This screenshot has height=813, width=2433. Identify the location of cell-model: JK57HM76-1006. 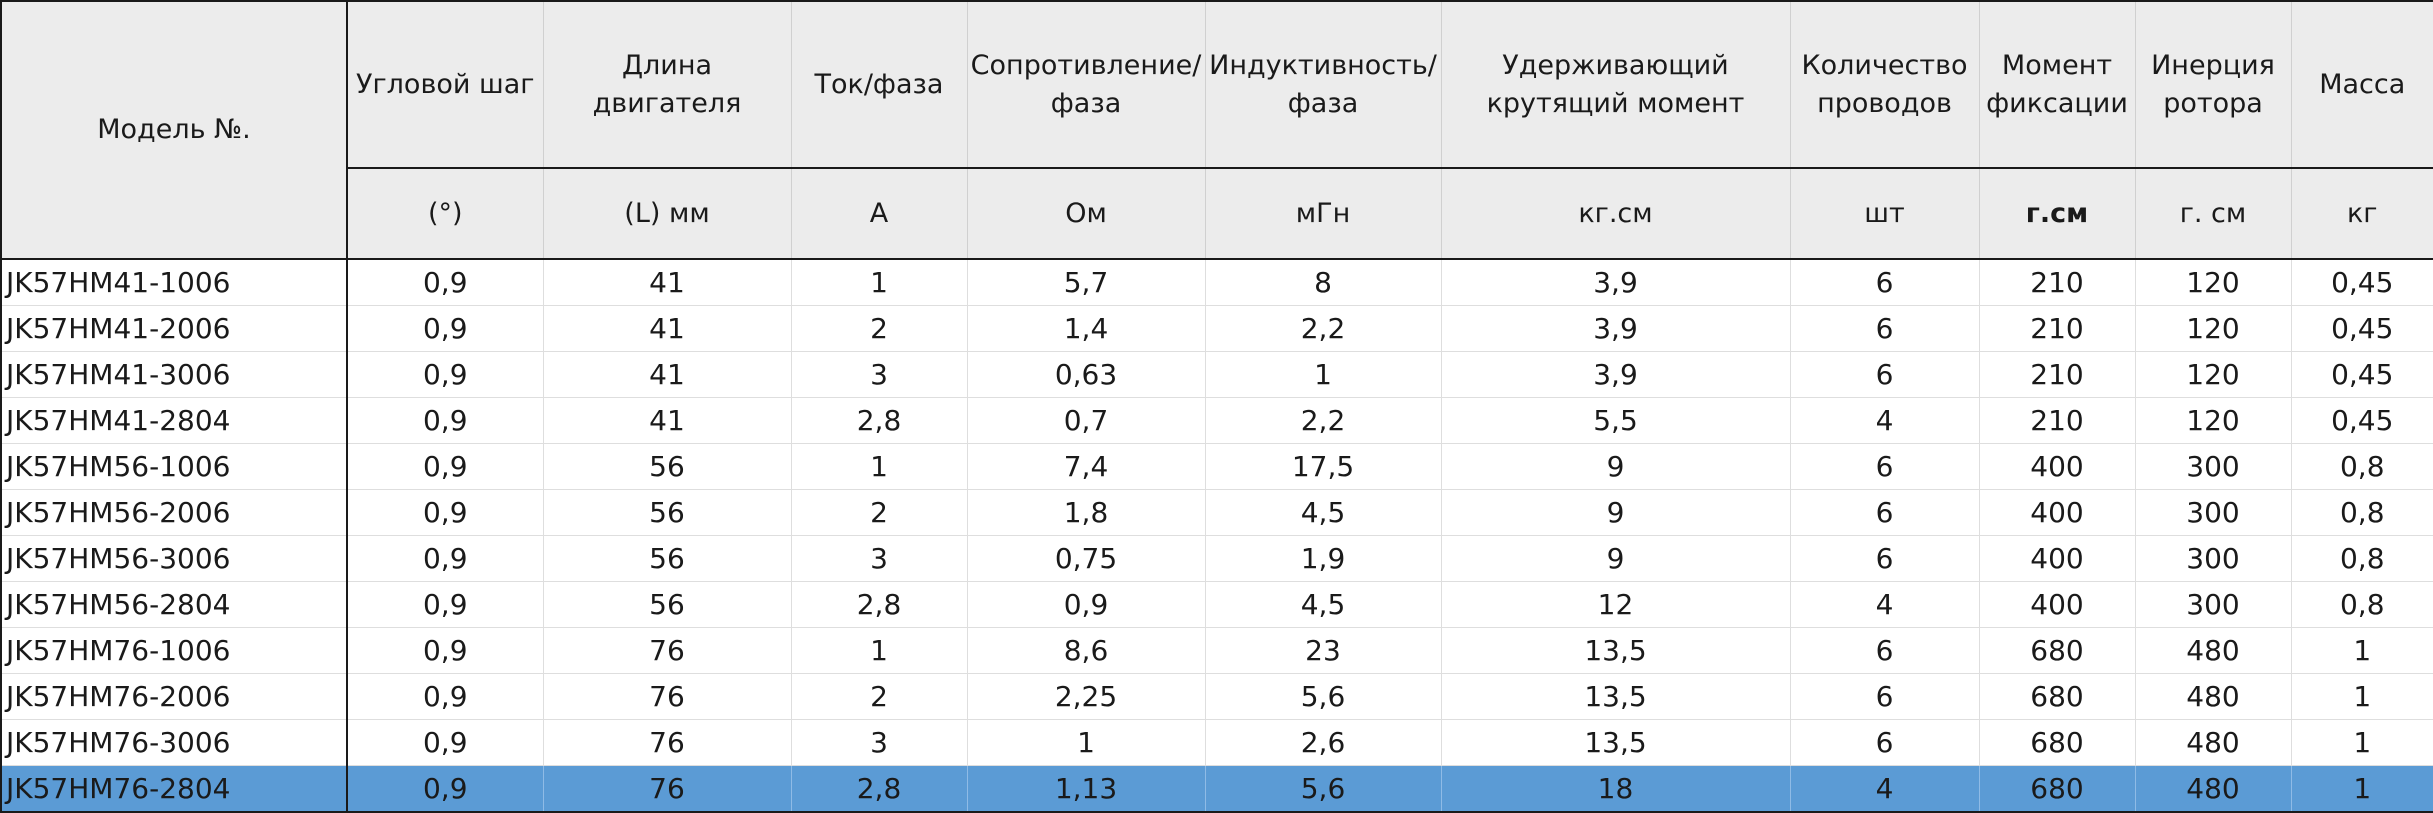
(174, 650).